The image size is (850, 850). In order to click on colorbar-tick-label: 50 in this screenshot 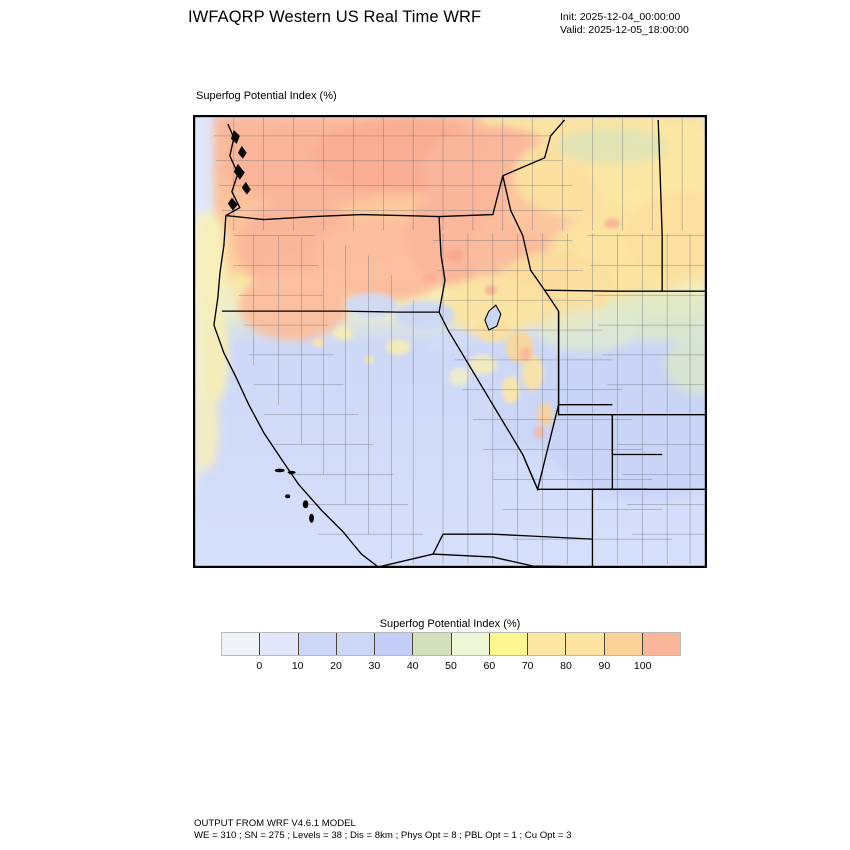, I will do `click(451, 666)`.